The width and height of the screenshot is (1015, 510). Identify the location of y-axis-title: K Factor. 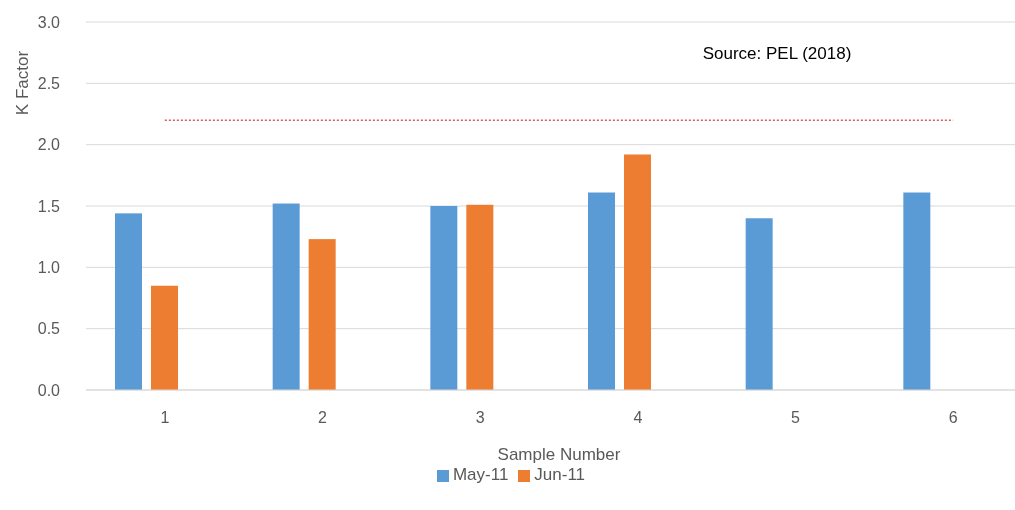
(22, 83).